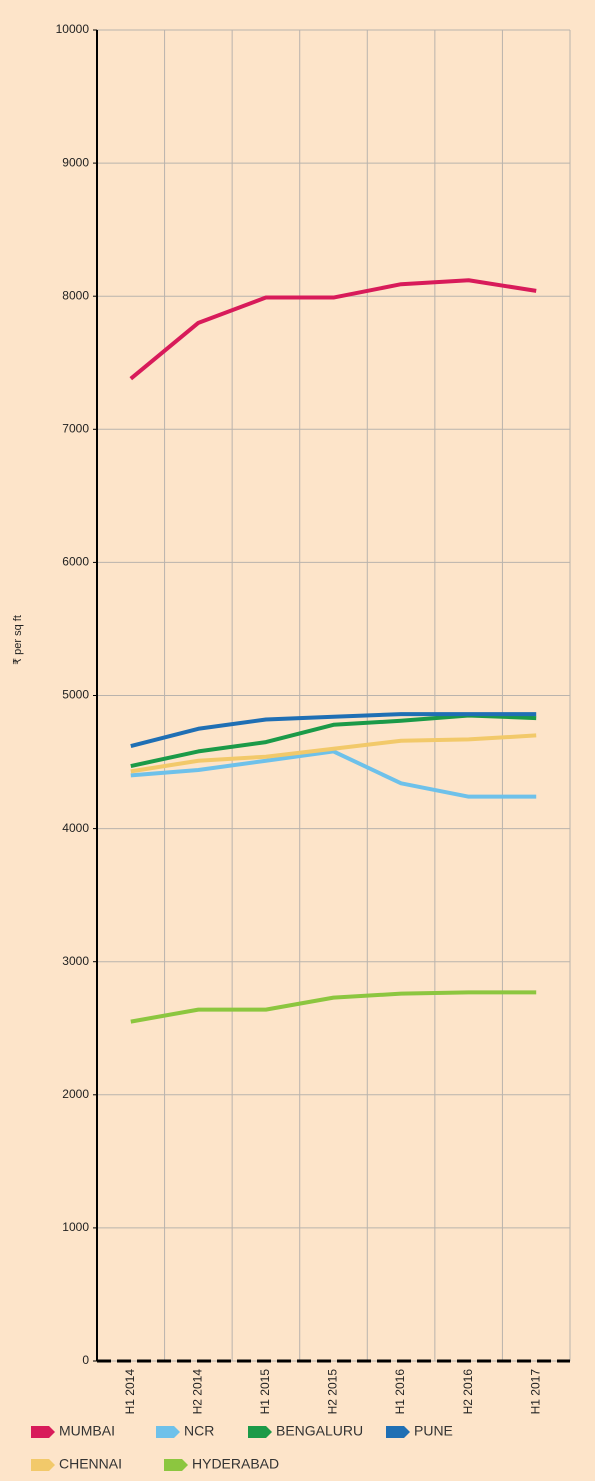 Image resolution: width=595 pixels, height=1481 pixels. What do you see at coordinates (75, 428) in the screenshot?
I see `y-tick-label: 7000` at bounding box center [75, 428].